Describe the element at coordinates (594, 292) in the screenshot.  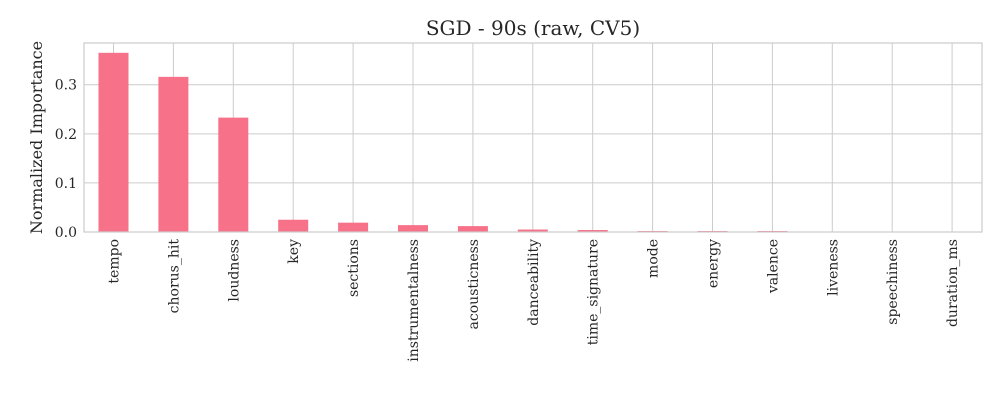
I see `x-tick-label: time_signature` at that location.